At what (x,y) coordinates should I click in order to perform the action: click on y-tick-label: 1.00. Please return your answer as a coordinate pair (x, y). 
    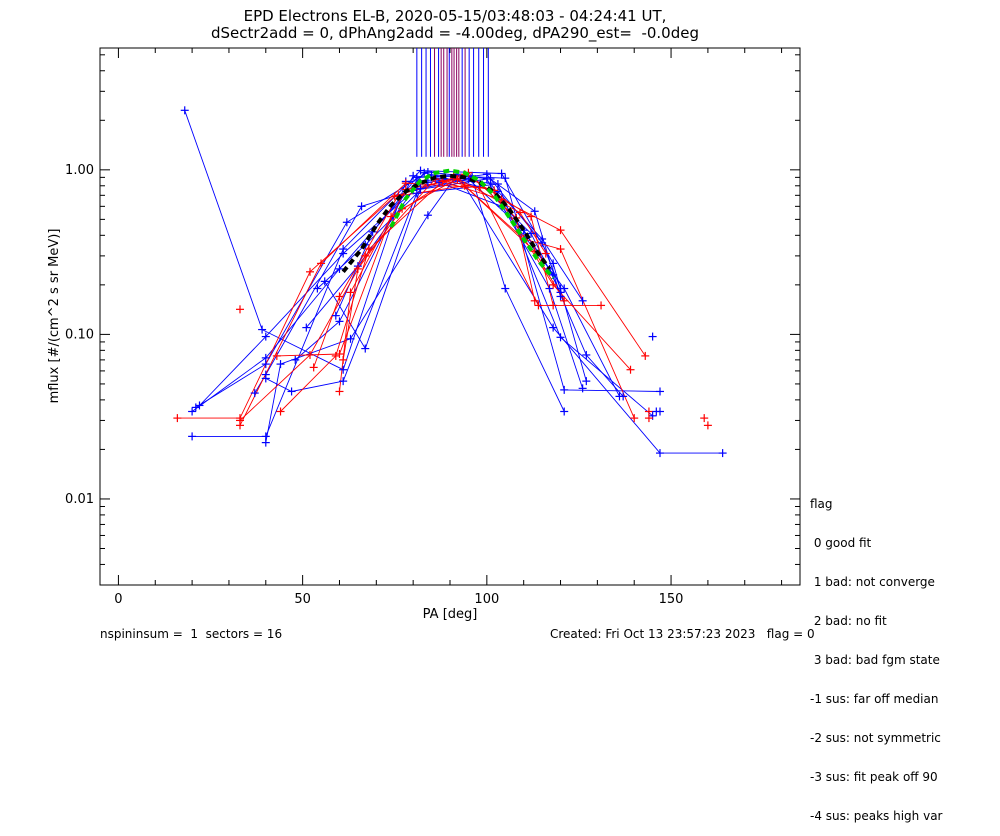
    Looking at the image, I should click on (79, 170).